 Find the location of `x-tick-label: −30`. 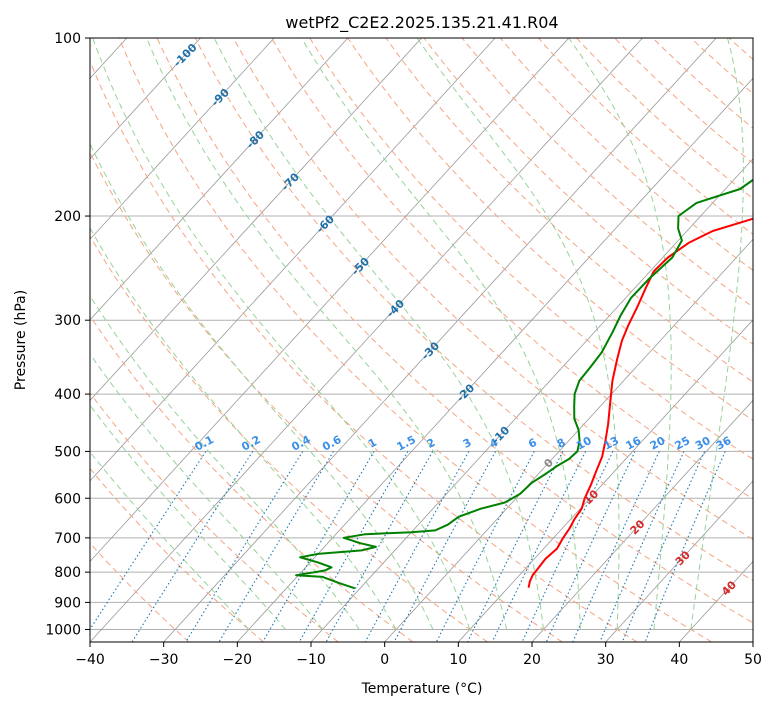

x-tick-label: −30 is located at coordinates (164, 660).